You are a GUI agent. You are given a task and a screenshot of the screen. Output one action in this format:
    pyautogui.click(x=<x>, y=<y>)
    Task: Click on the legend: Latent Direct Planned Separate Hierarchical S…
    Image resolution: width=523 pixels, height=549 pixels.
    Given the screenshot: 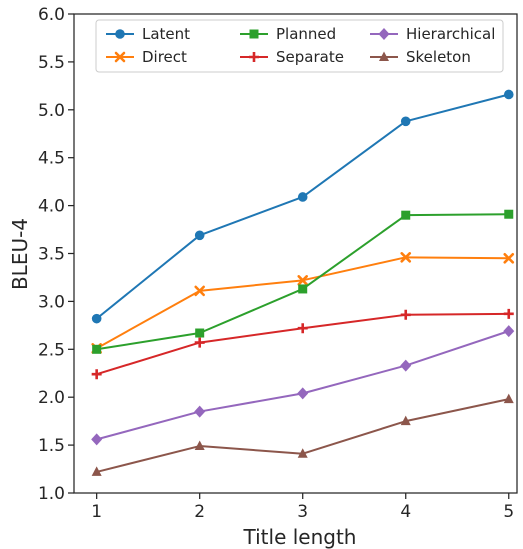 What is the action you would take?
    pyautogui.click(x=299, y=46)
    